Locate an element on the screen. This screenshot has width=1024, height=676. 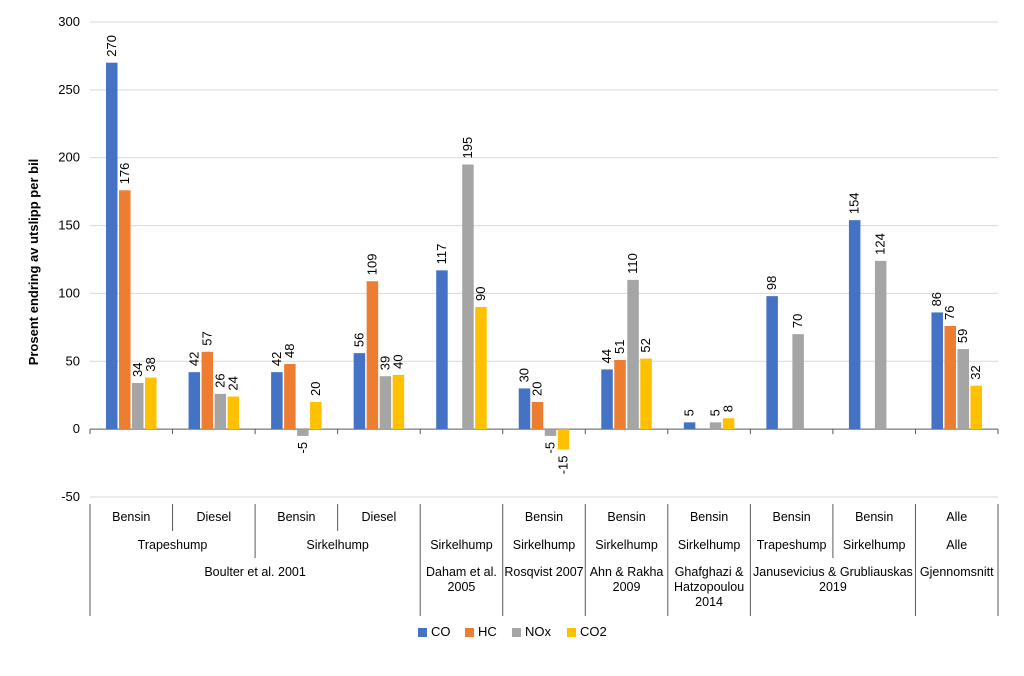
data-label: 124 is located at coordinates (880, 244).